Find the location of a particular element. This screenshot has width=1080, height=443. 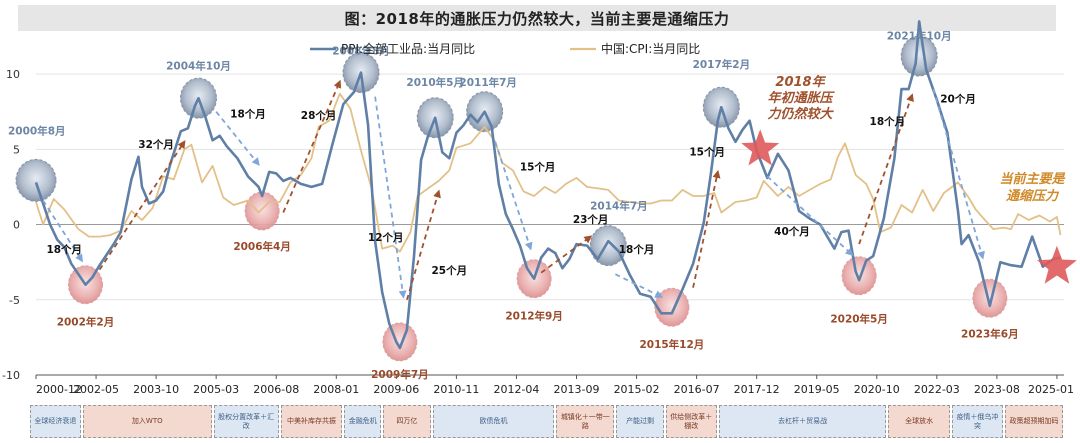

event-box: 欧债危机 is located at coordinates (493, 421).